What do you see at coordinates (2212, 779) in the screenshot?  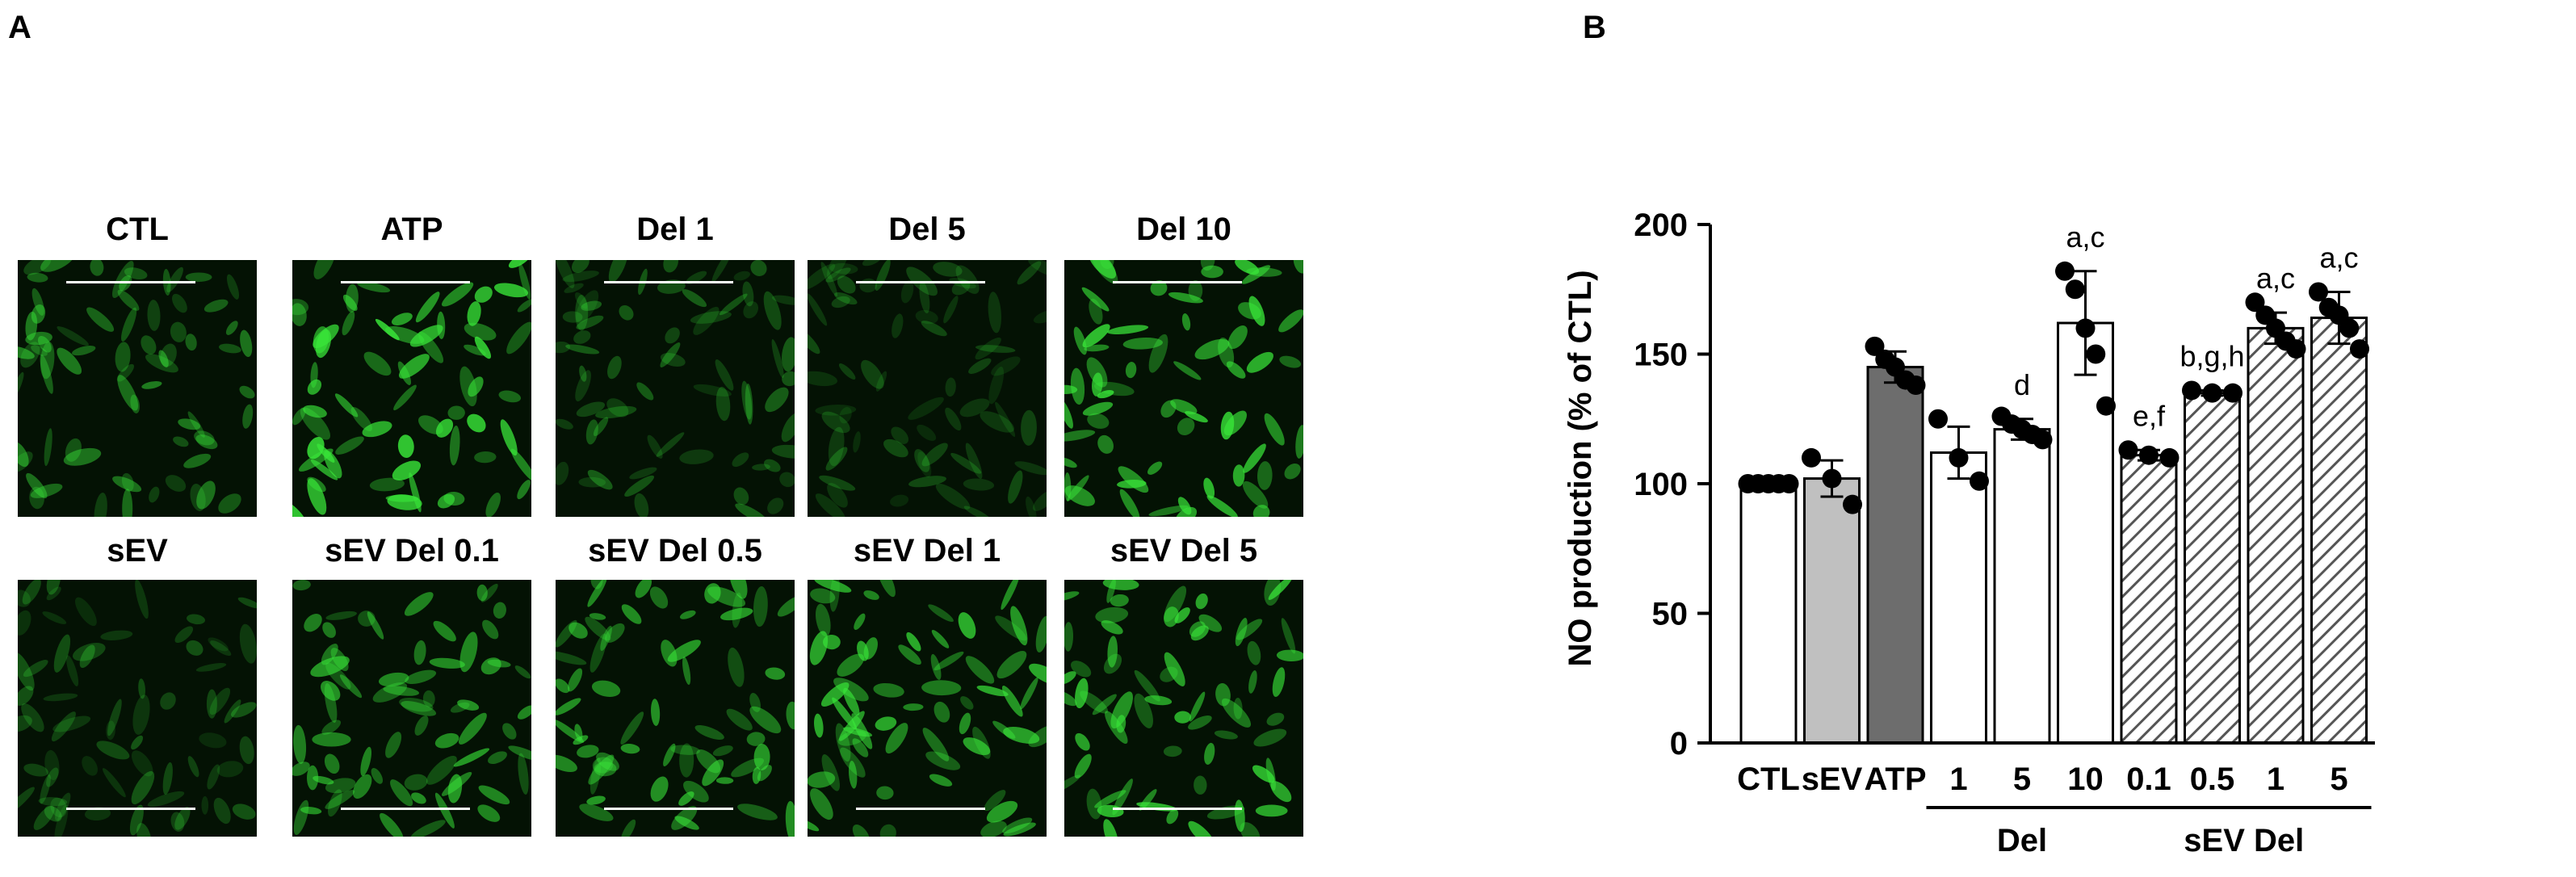 I see `x-tick-label: 0.5` at bounding box center [2212, 779].